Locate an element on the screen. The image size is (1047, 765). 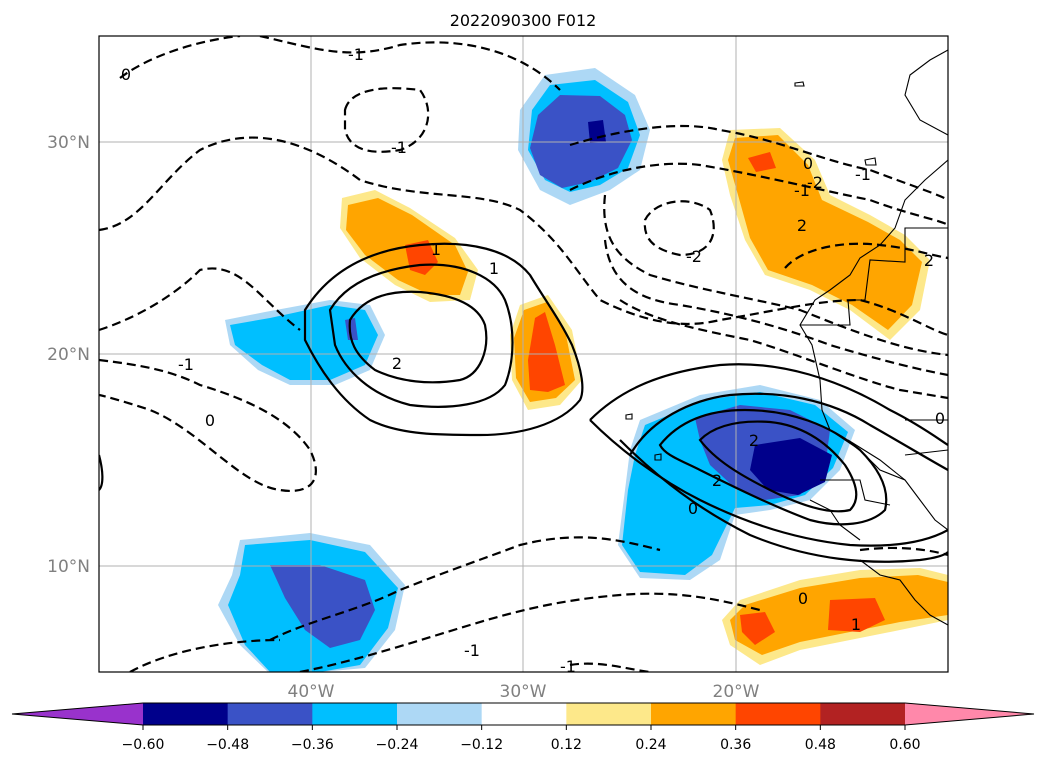
colorbar-extend-low is located at coordinates (77, 714).